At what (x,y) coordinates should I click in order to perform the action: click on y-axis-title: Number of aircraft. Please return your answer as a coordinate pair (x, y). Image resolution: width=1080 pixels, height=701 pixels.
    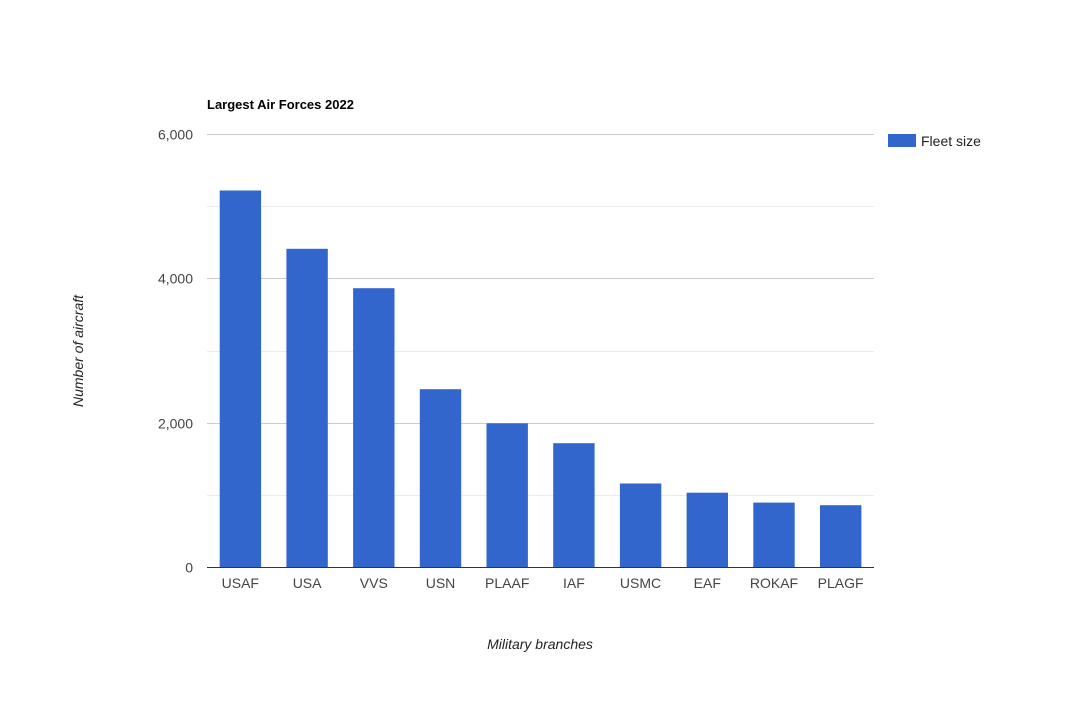
    Looking at the image, I should click on (78, 350).